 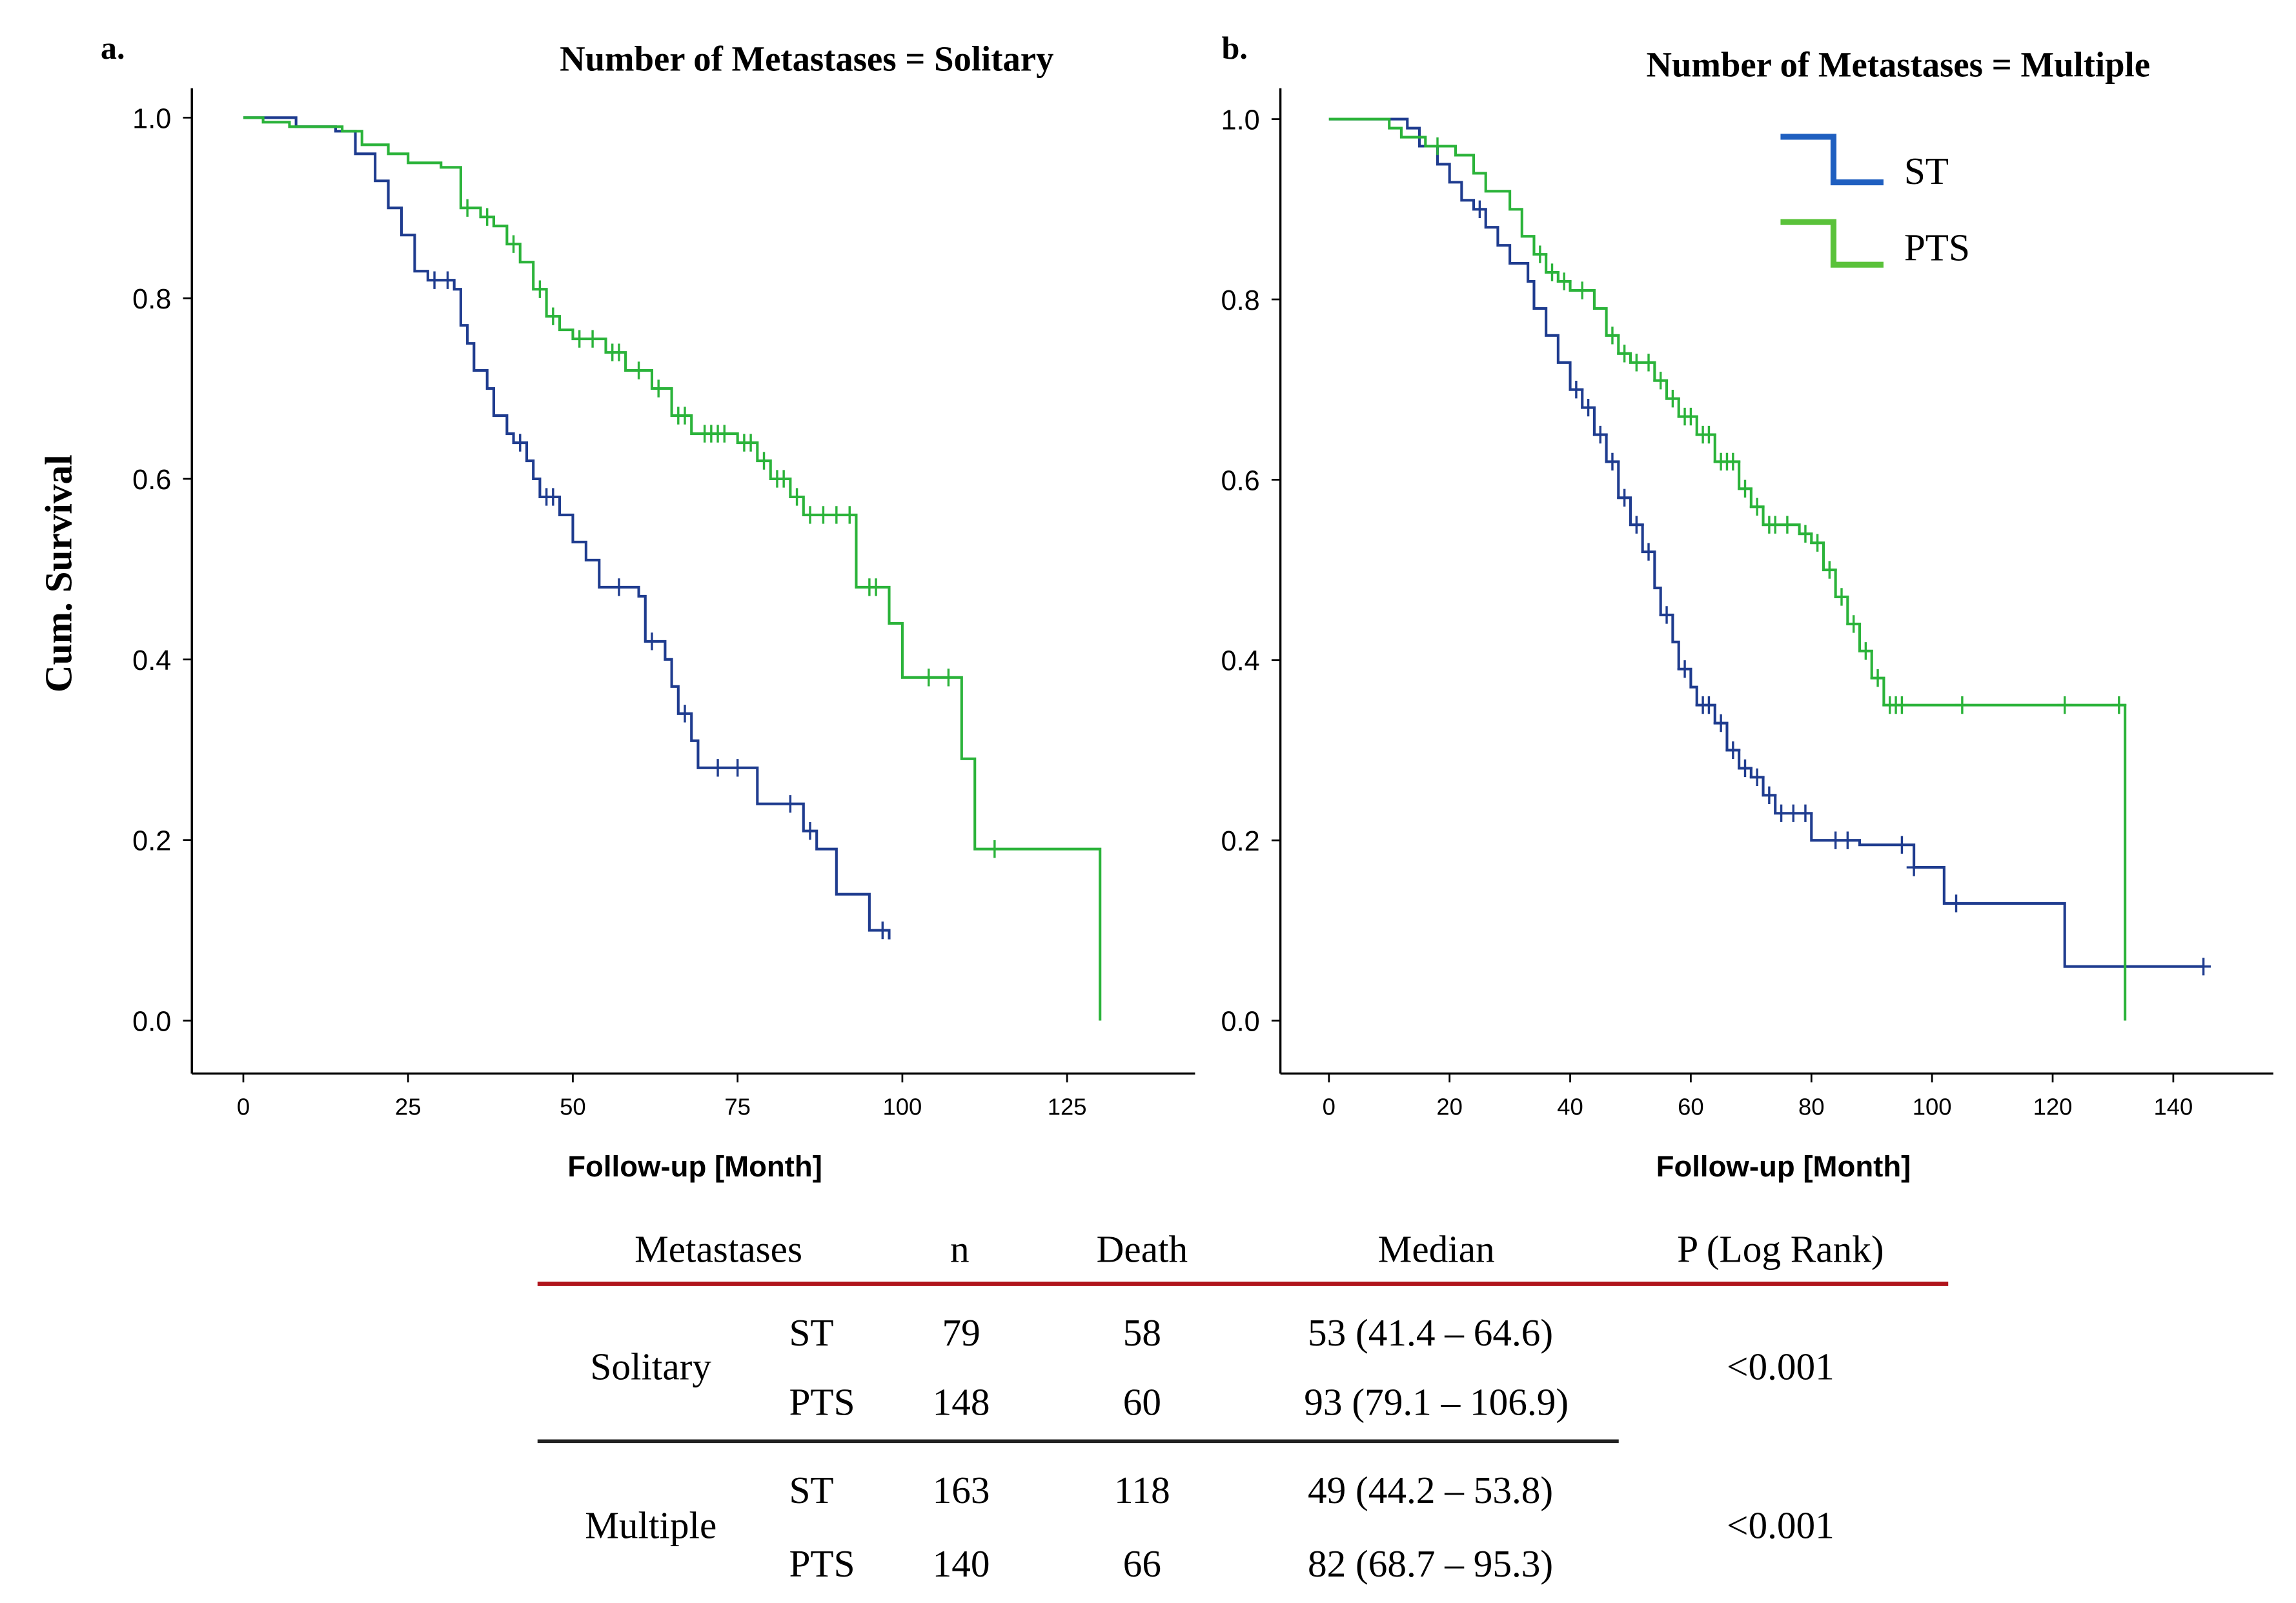 I want to click on cell-death: 58, so click(x=1142, y=1333).